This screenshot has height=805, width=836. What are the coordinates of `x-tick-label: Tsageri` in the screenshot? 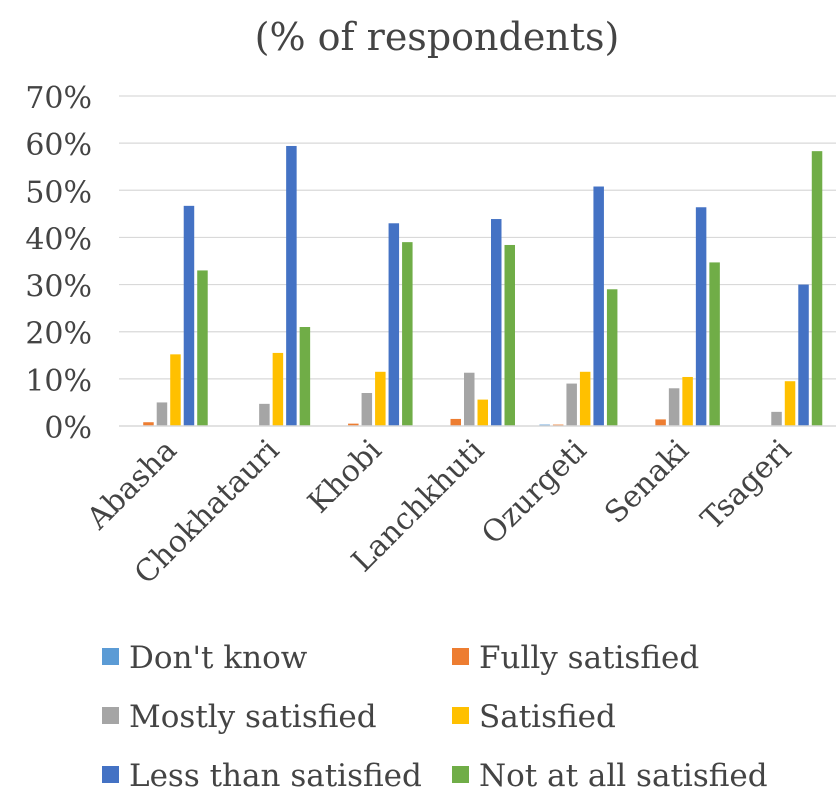 It's located at (746, 485).